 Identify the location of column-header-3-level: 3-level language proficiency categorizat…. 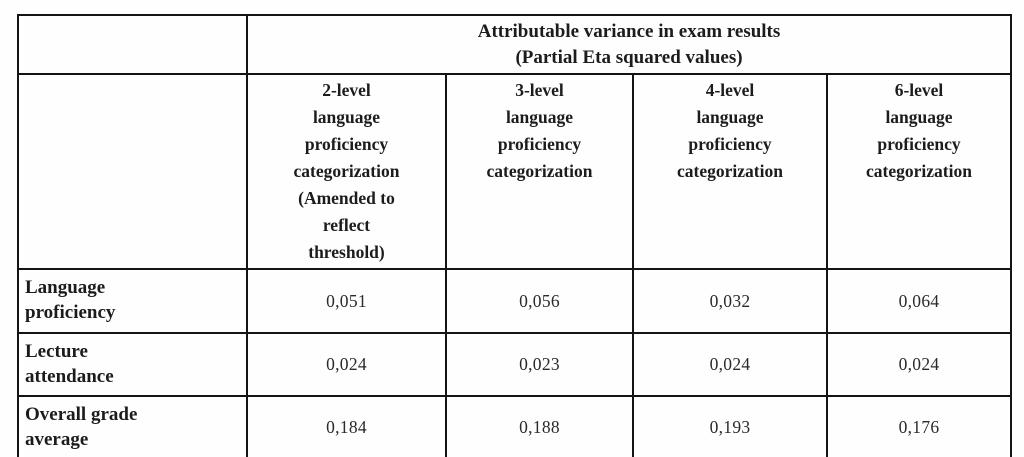
(539, 171).